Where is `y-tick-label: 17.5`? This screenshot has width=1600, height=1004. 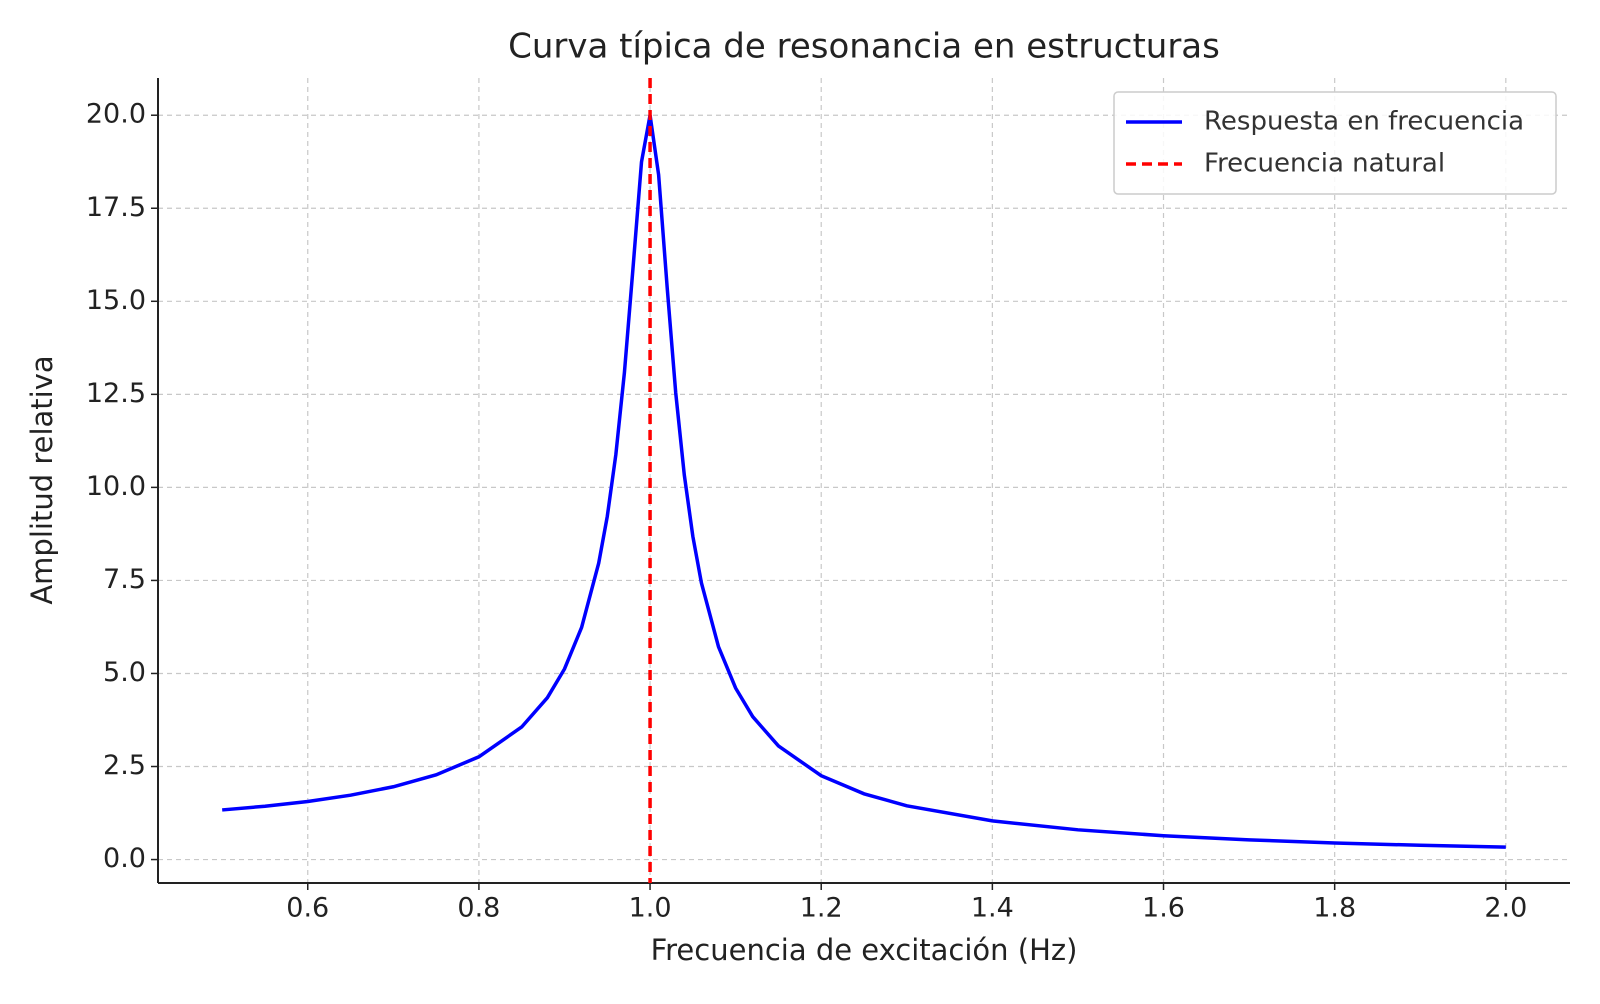
y-tick-label: 17.5 is located at coordinates (116, 207).